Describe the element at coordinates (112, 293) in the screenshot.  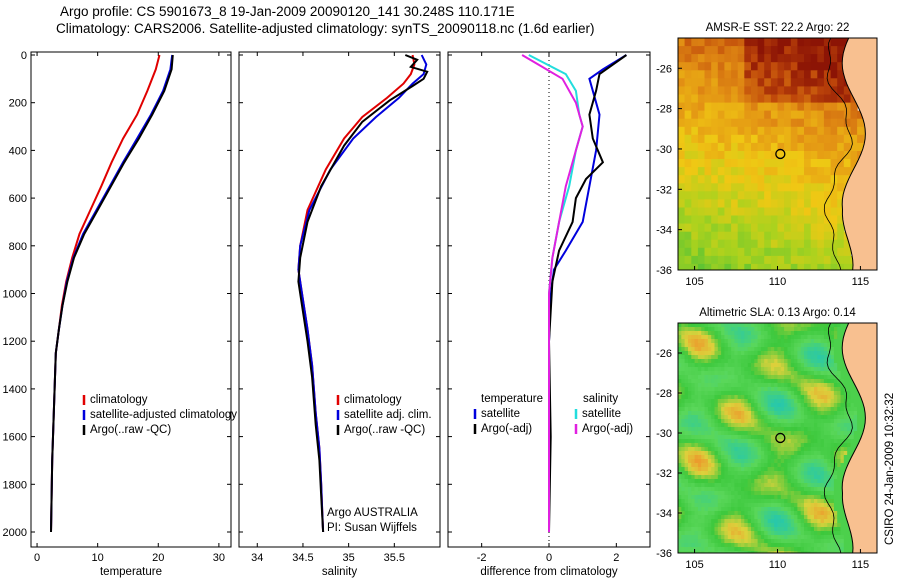
I see `series-line-argo` at that location.